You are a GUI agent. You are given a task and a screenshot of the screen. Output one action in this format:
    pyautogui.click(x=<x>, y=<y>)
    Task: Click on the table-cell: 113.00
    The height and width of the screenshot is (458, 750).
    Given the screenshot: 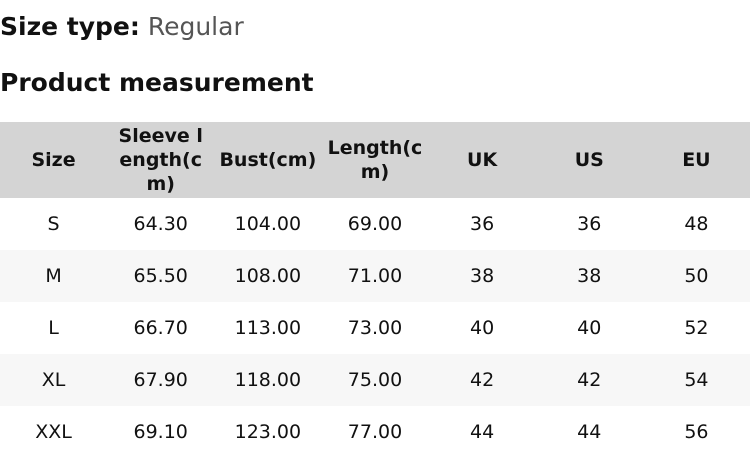 What is the action you would take?
    pyautogui.click(x=268, y=328)
    